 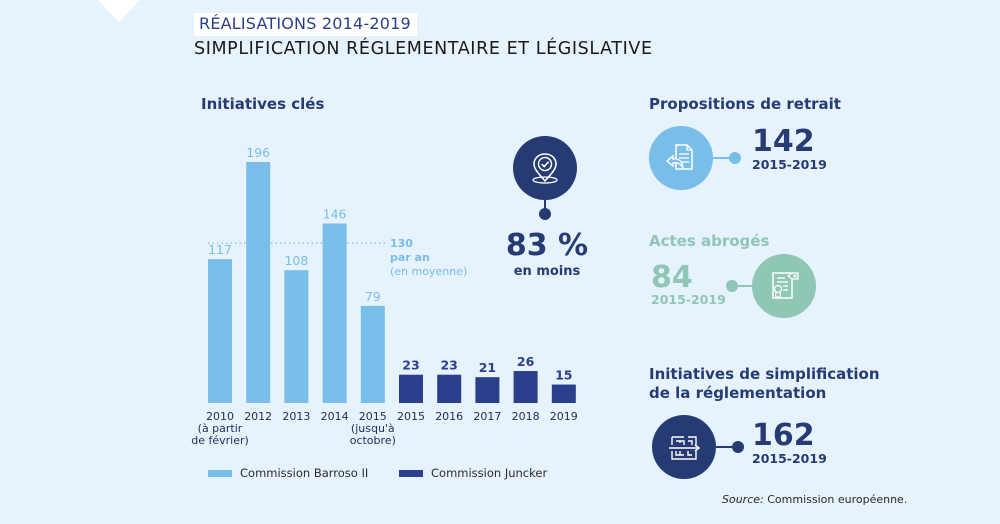 What do you see at coordinates (547, 271) in the screenshot?
I see `reduction-label: en moins` at bounding box center [547, 271].